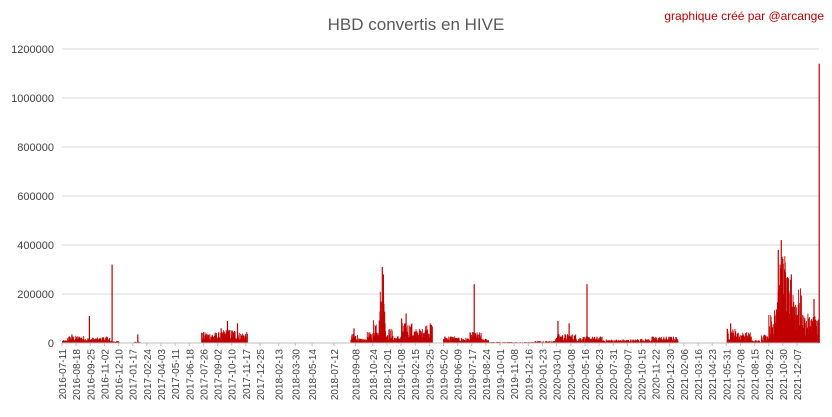 The height and width of the screenshot is (417, 832). Describe the element at coordinates (35, 197) in the screenshot. I see `y-tick-label: 600000` at that location.